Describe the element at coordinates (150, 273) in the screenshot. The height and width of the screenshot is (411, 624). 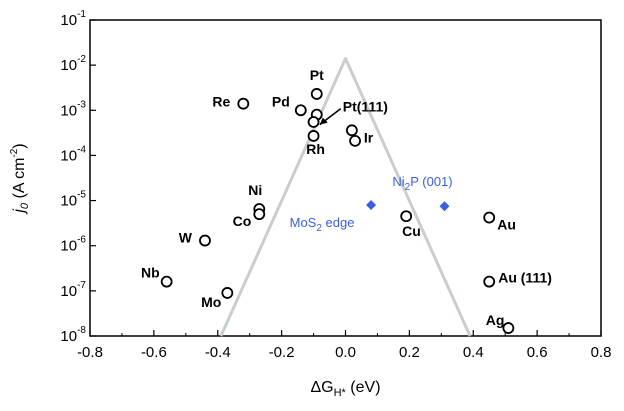
I see `point-label: Nb` at that location.